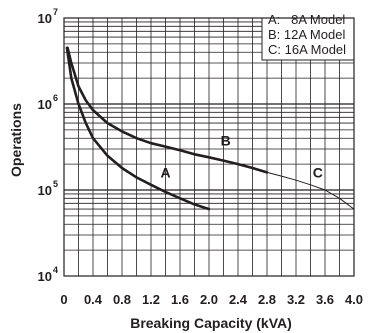  What do you see at coordinates (122, 299) in the screenshot?
I see `x-tick-label: 0.8` at bounding box center [122, 299].